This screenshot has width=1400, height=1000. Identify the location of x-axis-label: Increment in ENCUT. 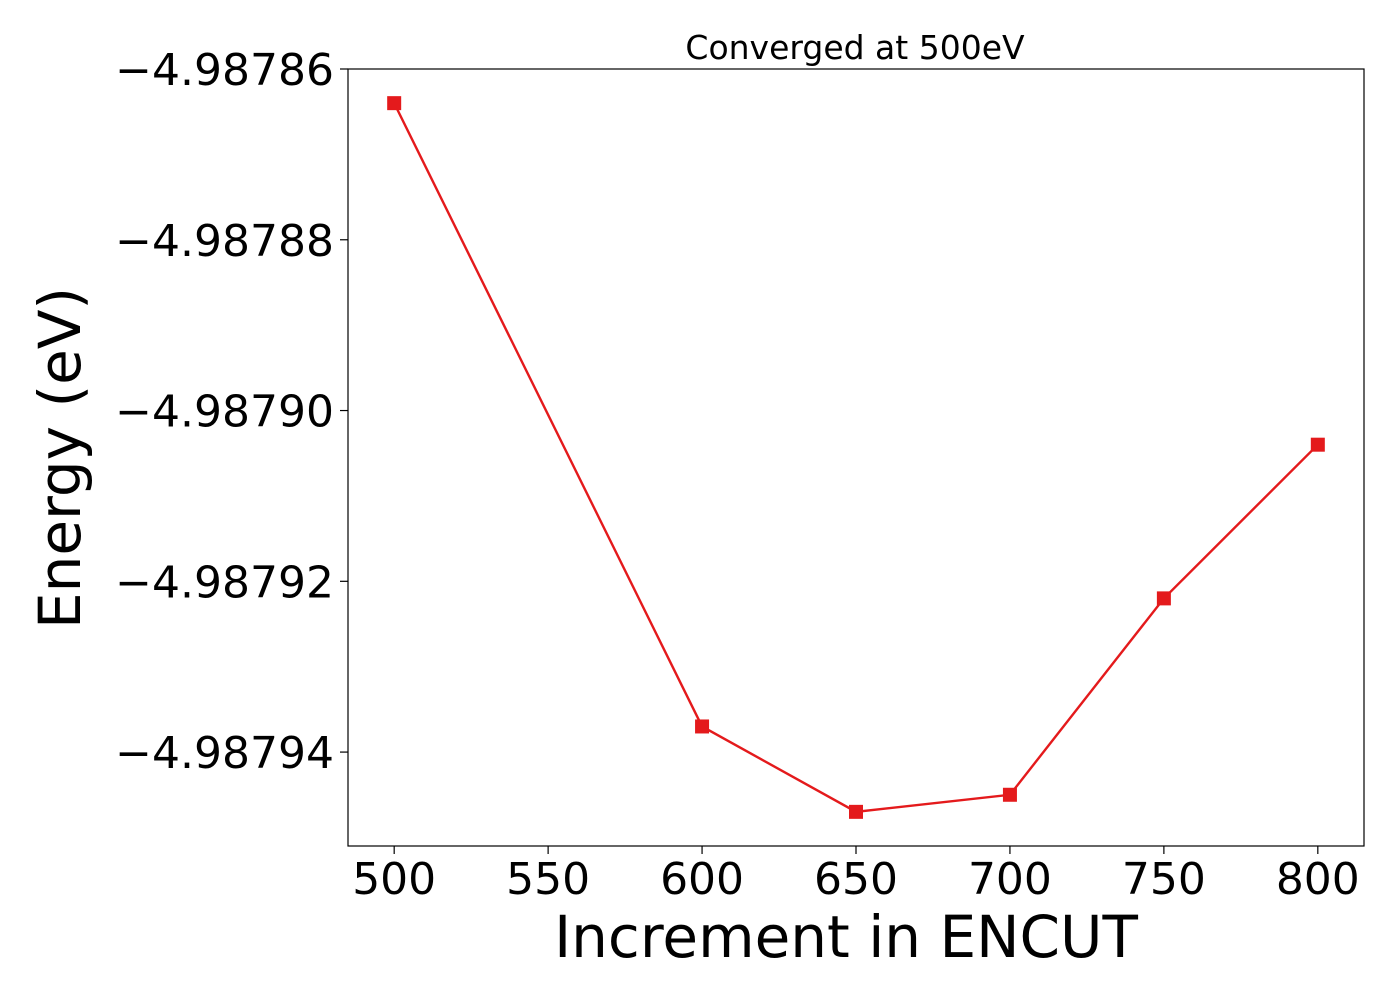
(846, 937).